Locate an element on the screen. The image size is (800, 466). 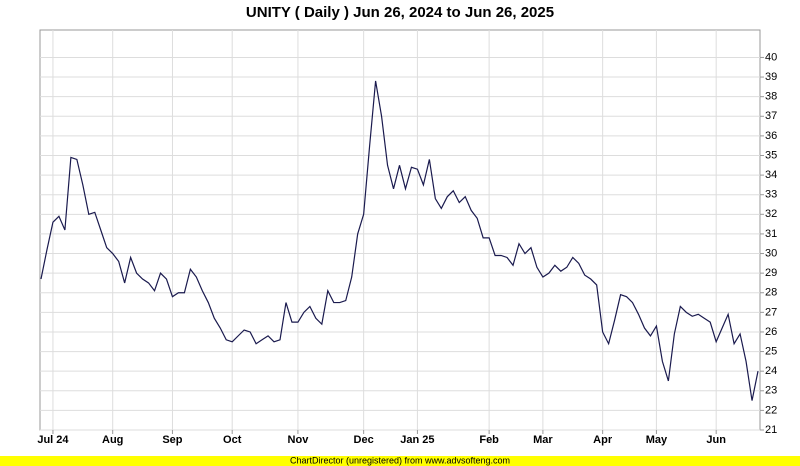
y-tick-label: 27 is located at coordinates (771, 312).